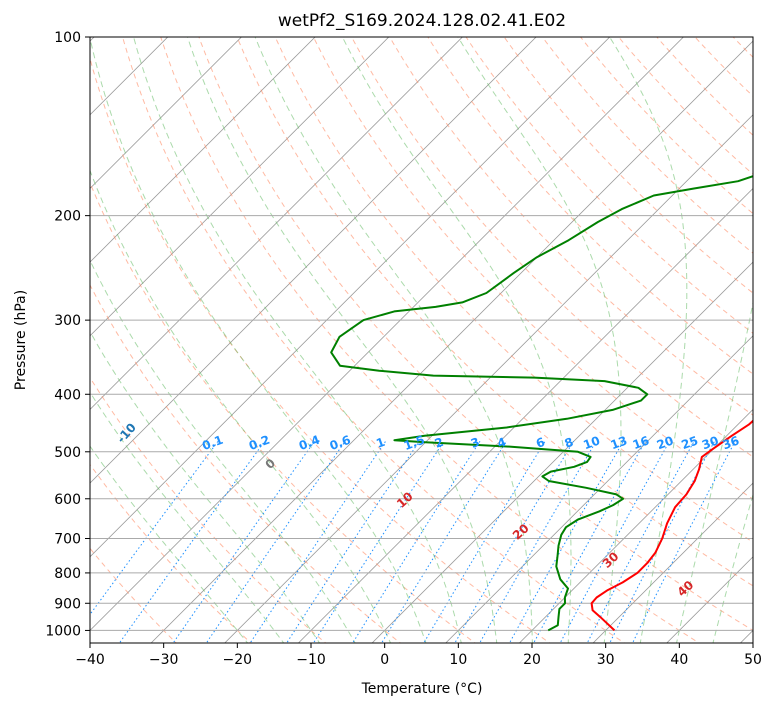 This screenshot has height=708, width=775. I want to click on mixing-ratio-label: 16, so click(641, 442).